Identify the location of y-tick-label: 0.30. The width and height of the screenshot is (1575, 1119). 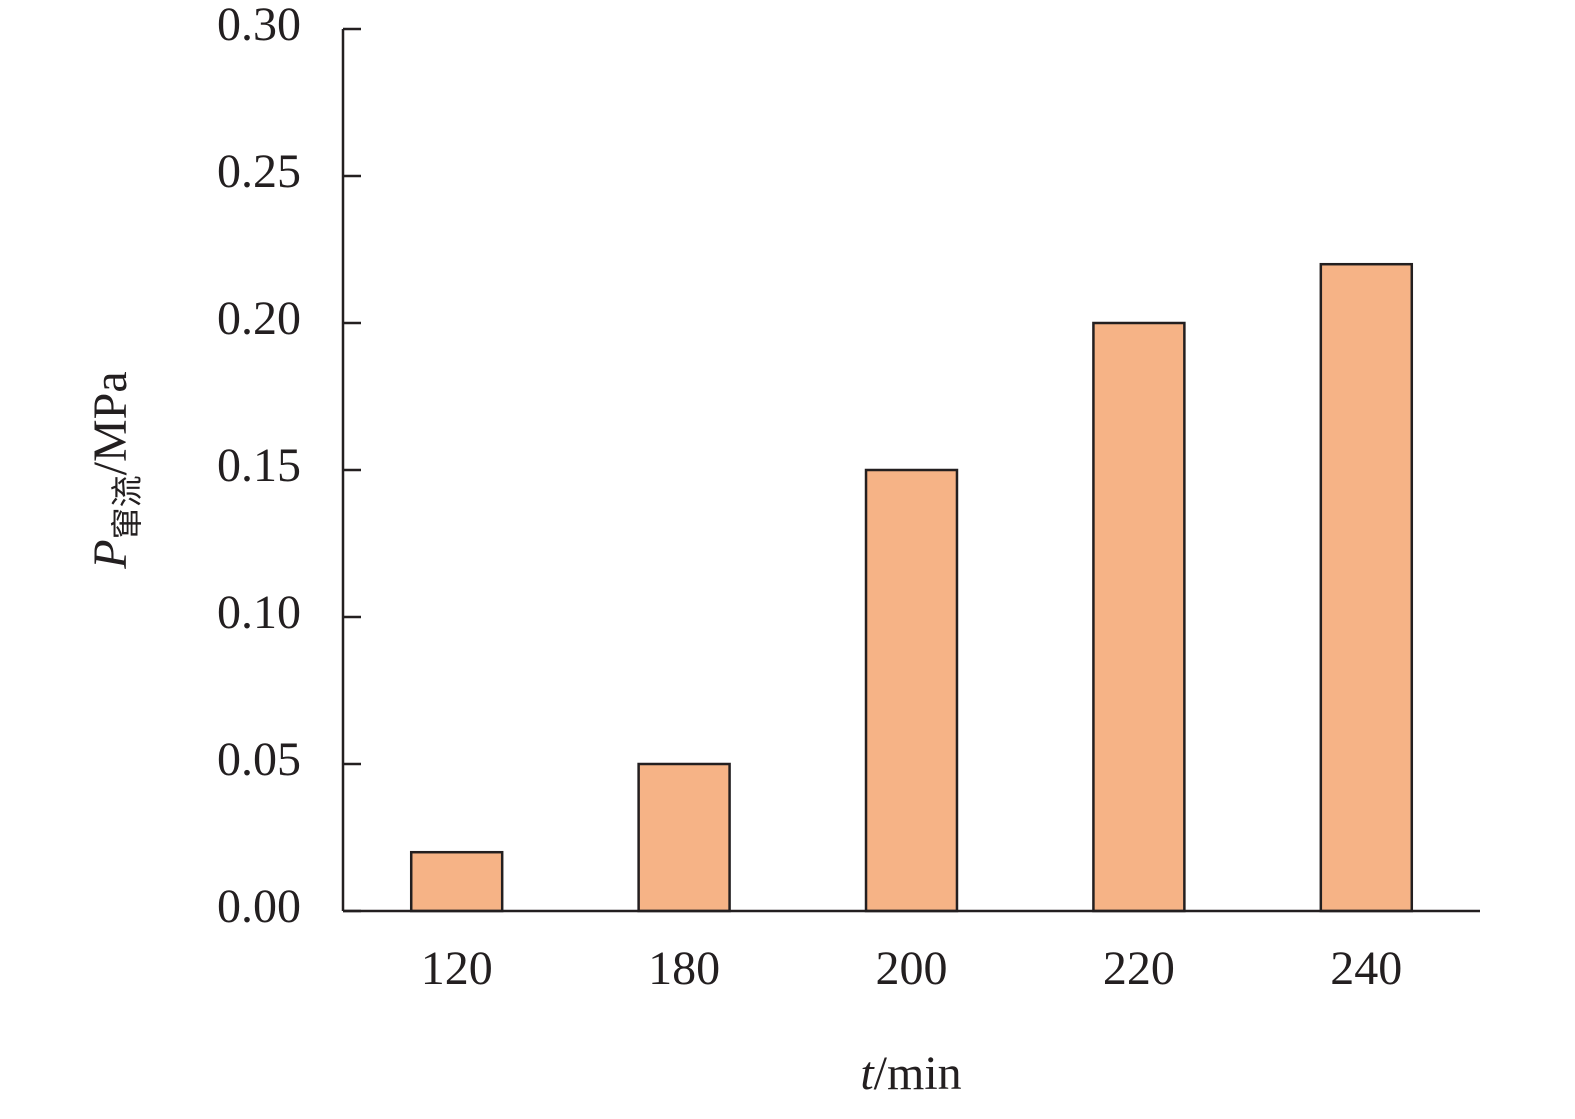
(259, 25).